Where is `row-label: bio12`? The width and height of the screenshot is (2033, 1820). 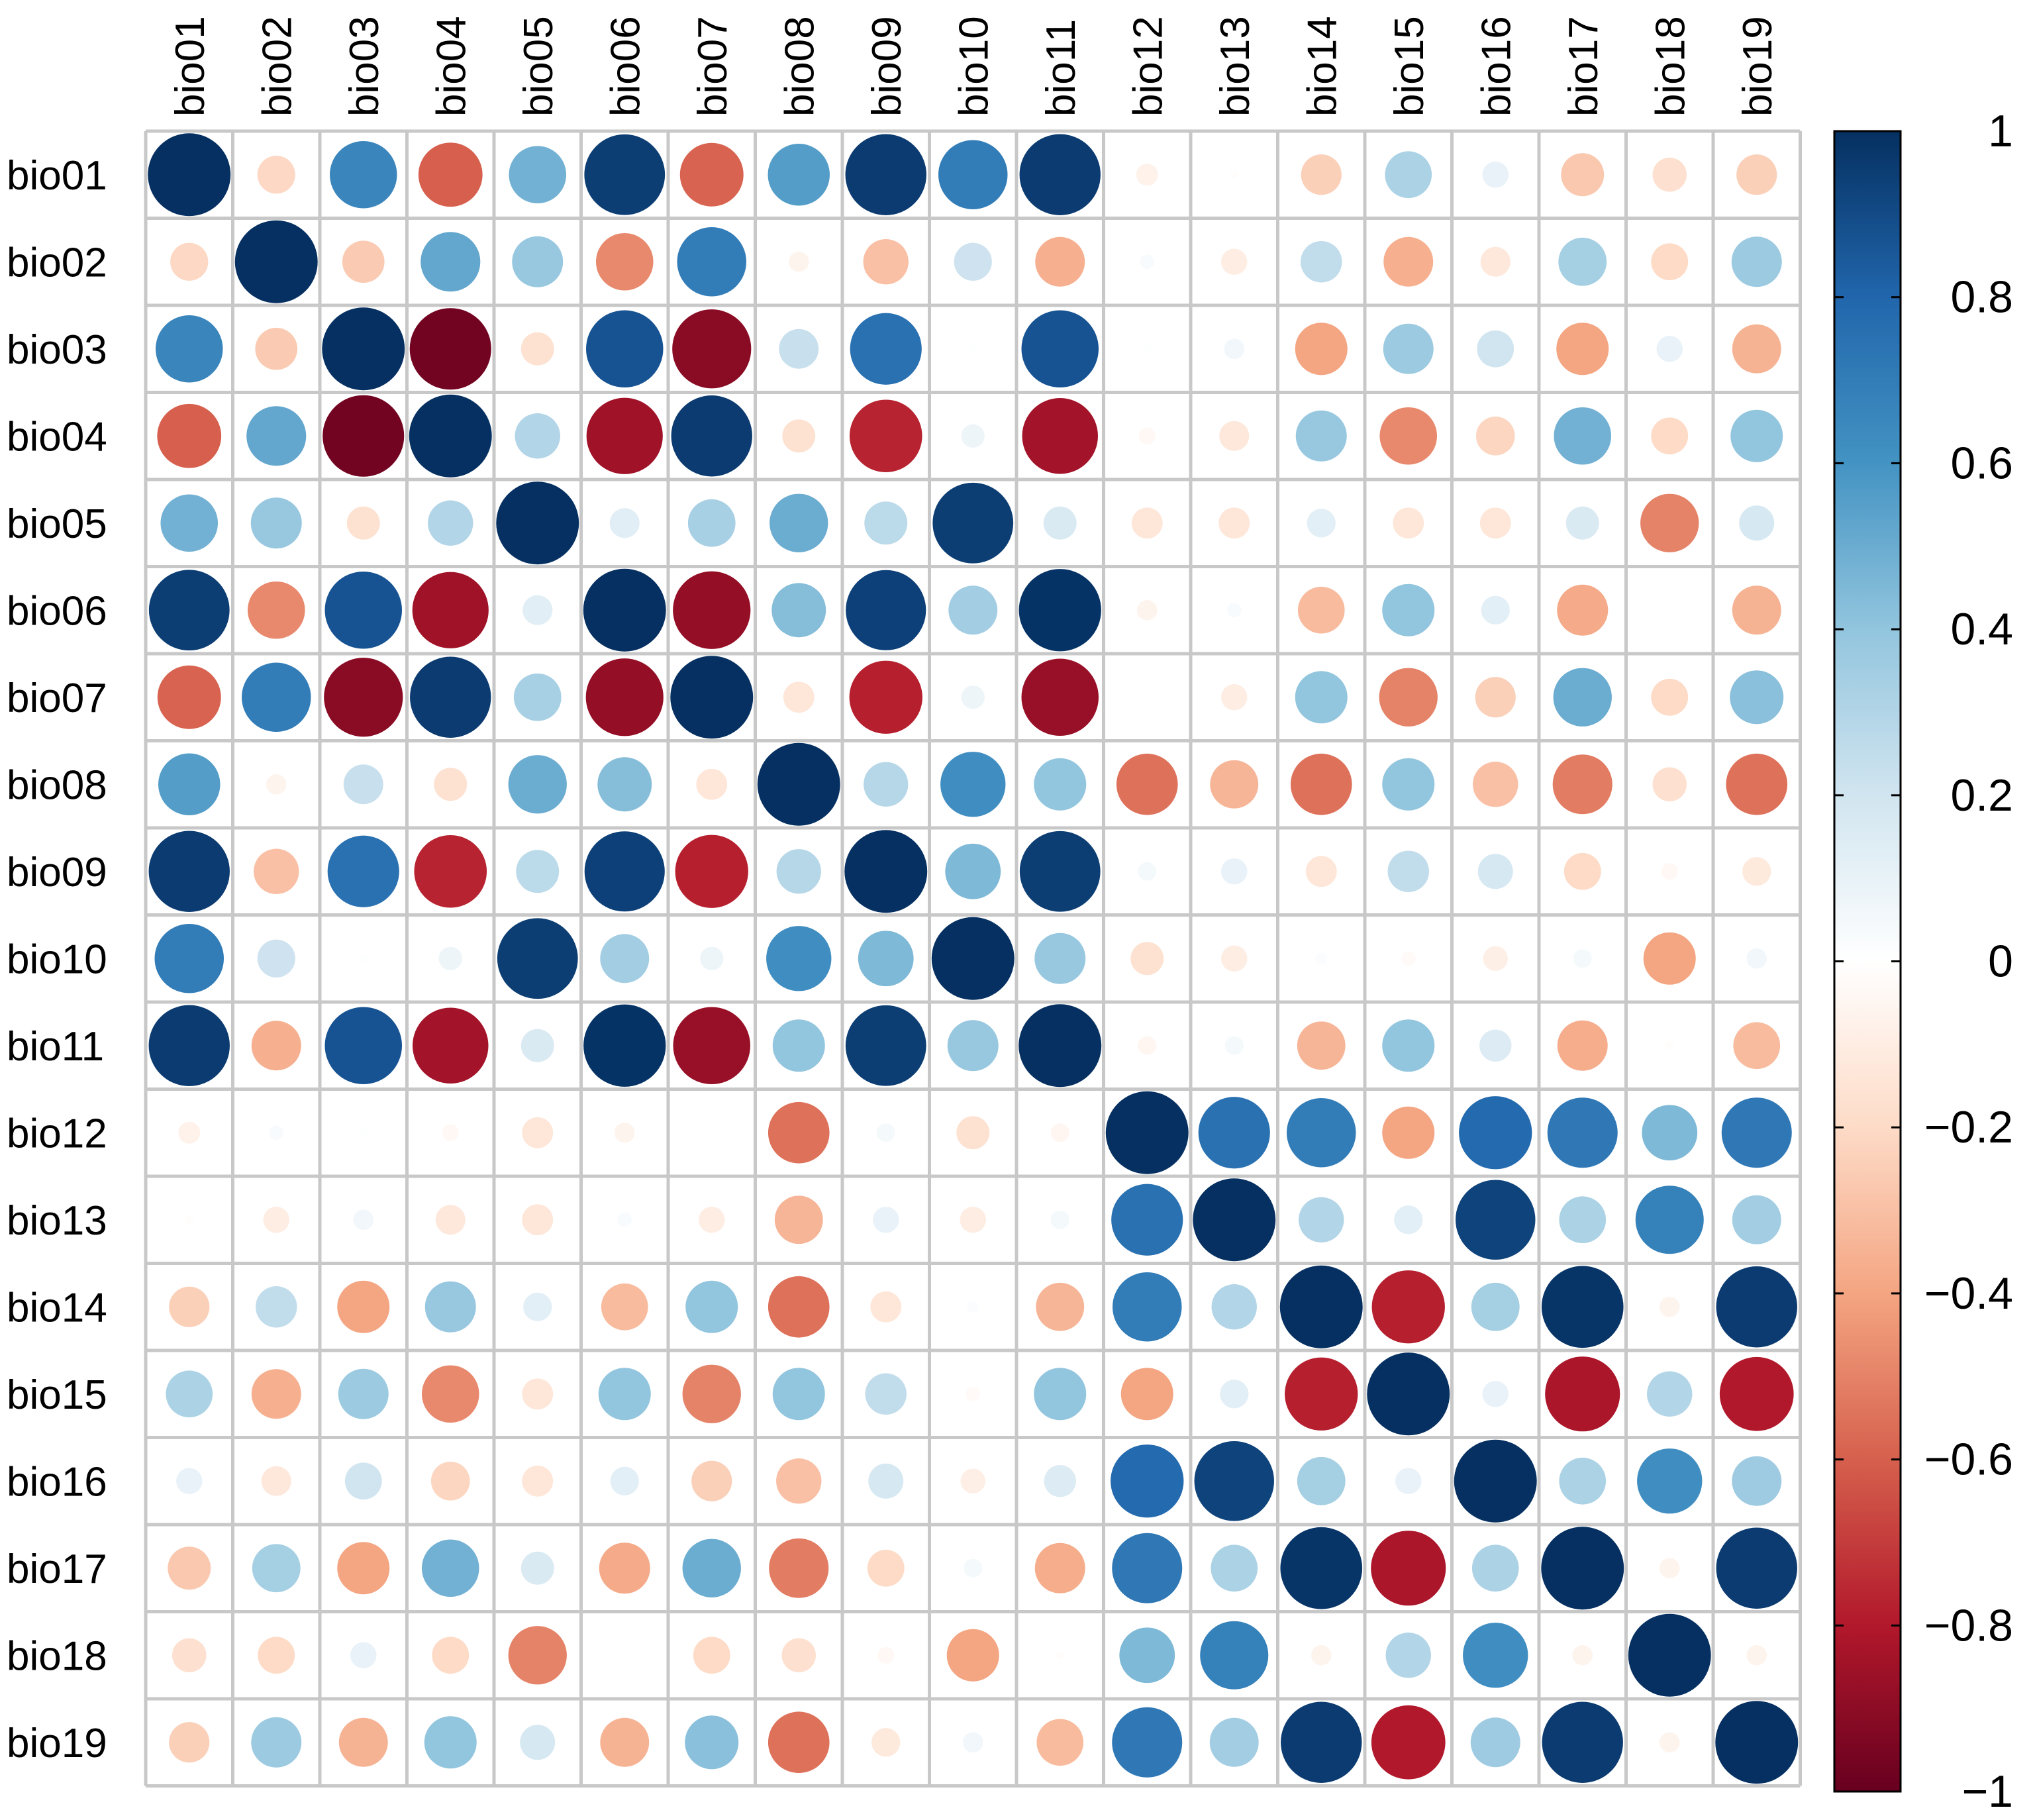 row-label: bio12 is located at coordinates (57, 1133).